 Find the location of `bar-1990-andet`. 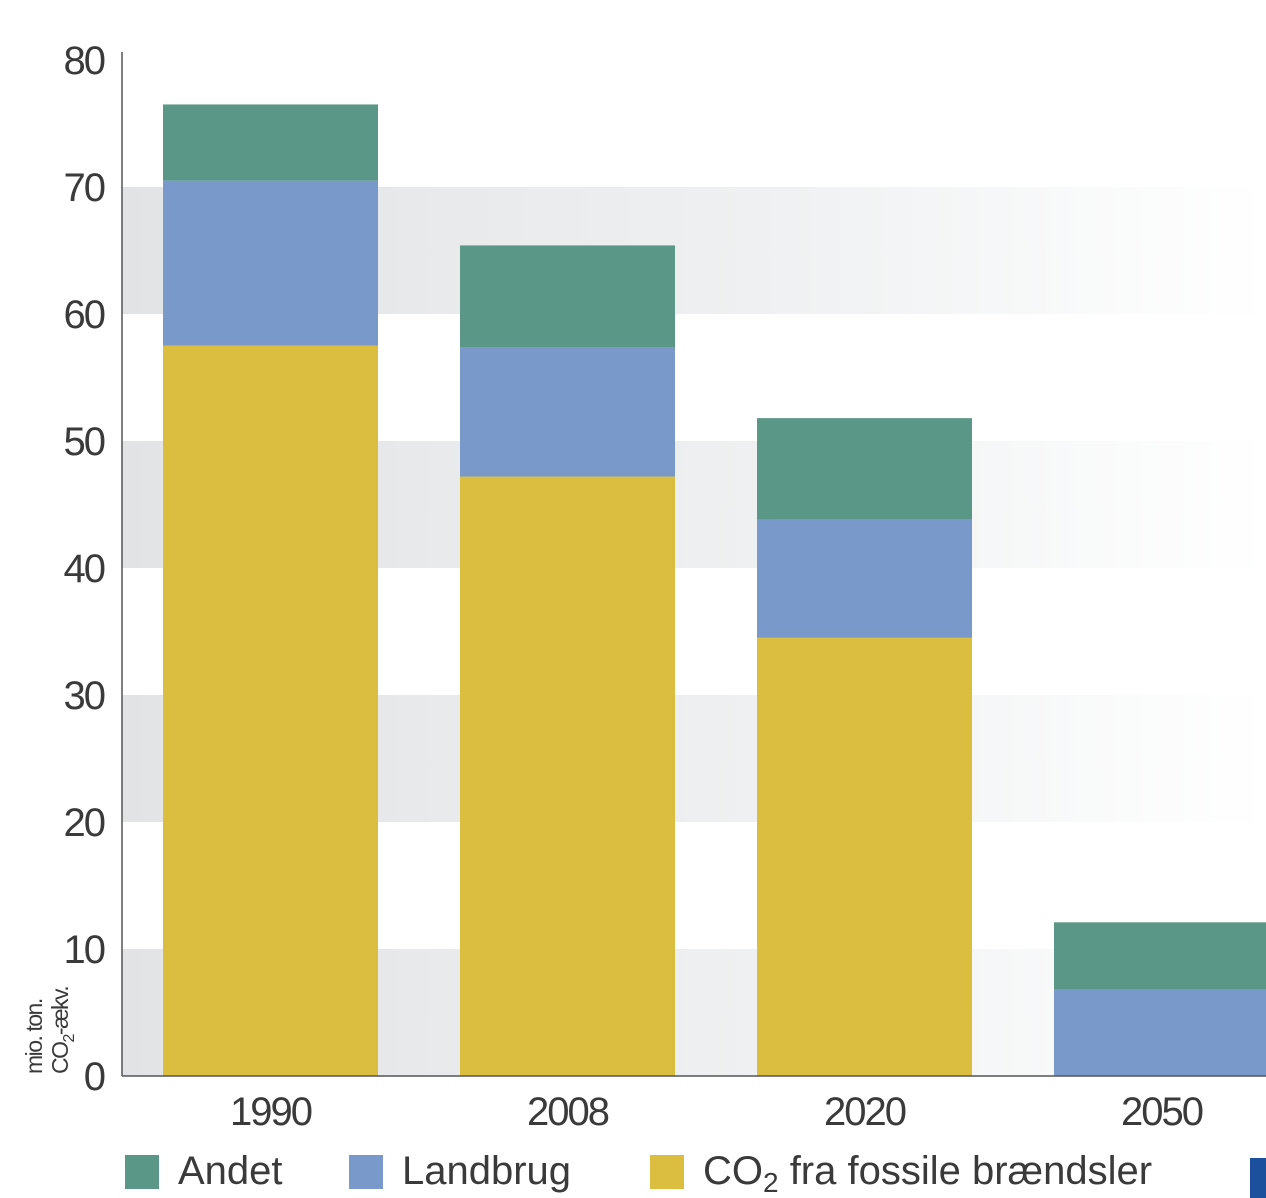

bar-1990-andet is located at coordinates (270, 142).